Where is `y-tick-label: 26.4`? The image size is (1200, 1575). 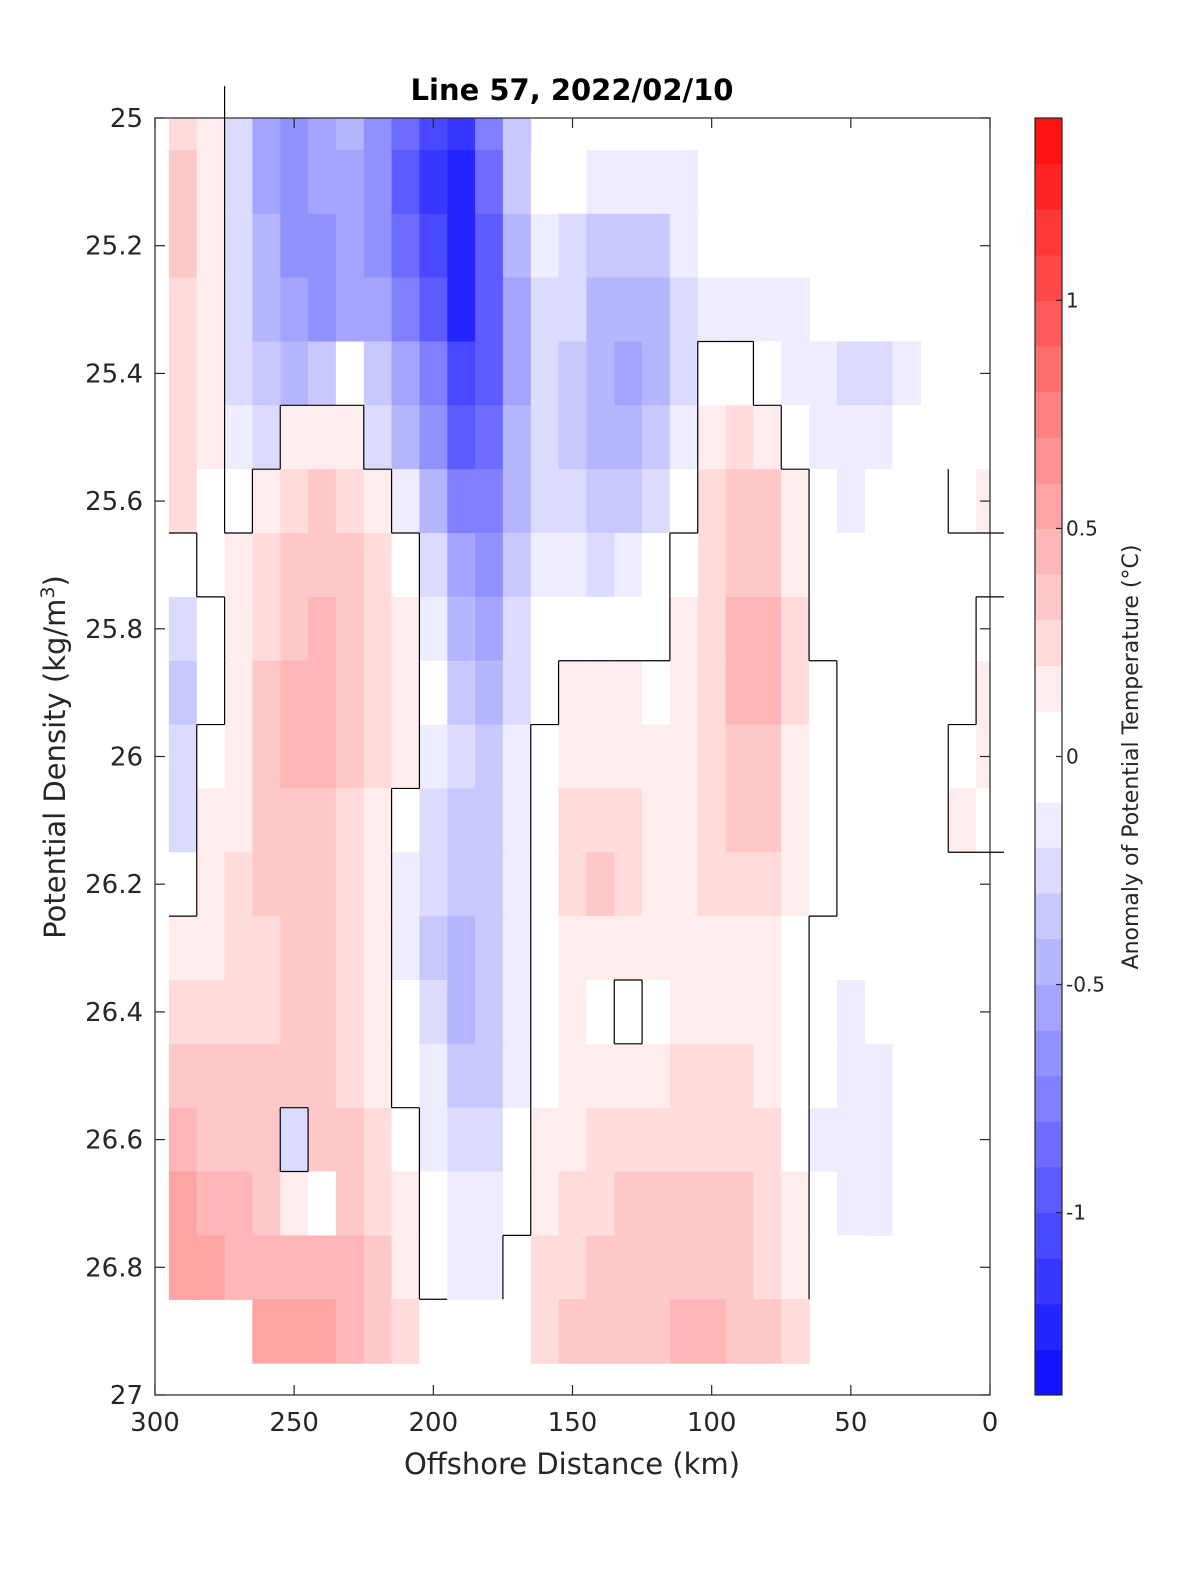 y-tick-label: 26.4 is located at coordinates (114, 1013).